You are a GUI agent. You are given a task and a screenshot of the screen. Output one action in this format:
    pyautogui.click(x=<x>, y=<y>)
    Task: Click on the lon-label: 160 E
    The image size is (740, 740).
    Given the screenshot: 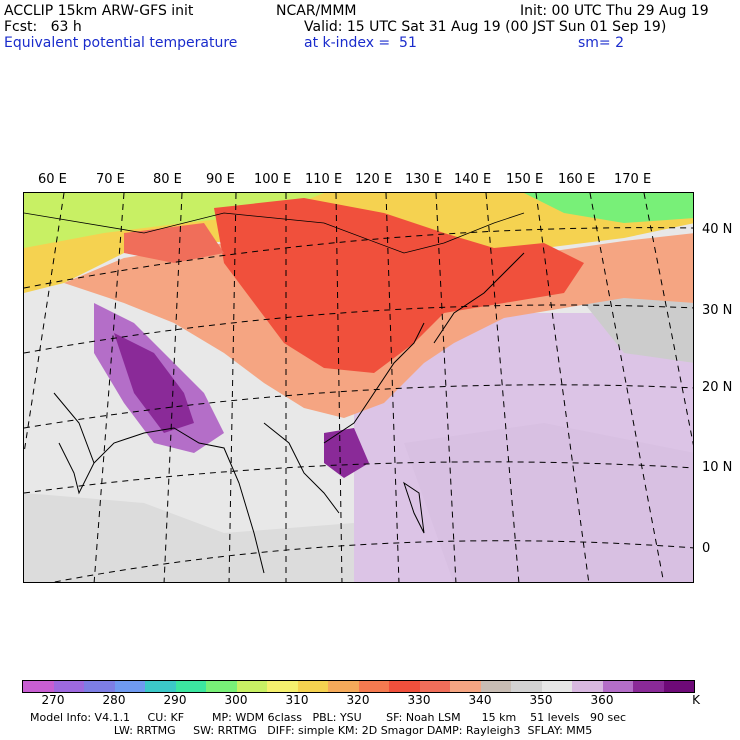 What is the action you would take?
    pyautogui.click(x=577, y=179)
    